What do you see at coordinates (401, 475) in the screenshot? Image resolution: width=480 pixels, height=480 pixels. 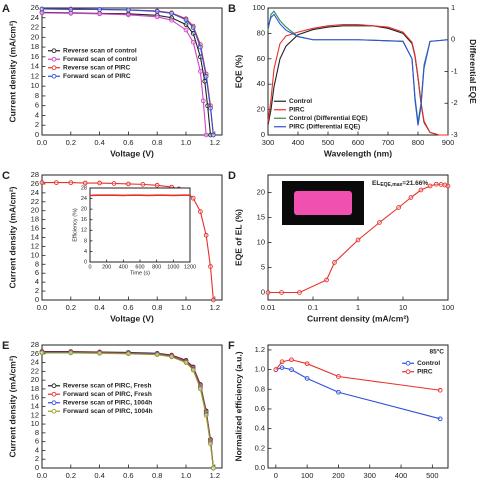 I see `x-tick-label: 400` at bounding box center [401, 475].